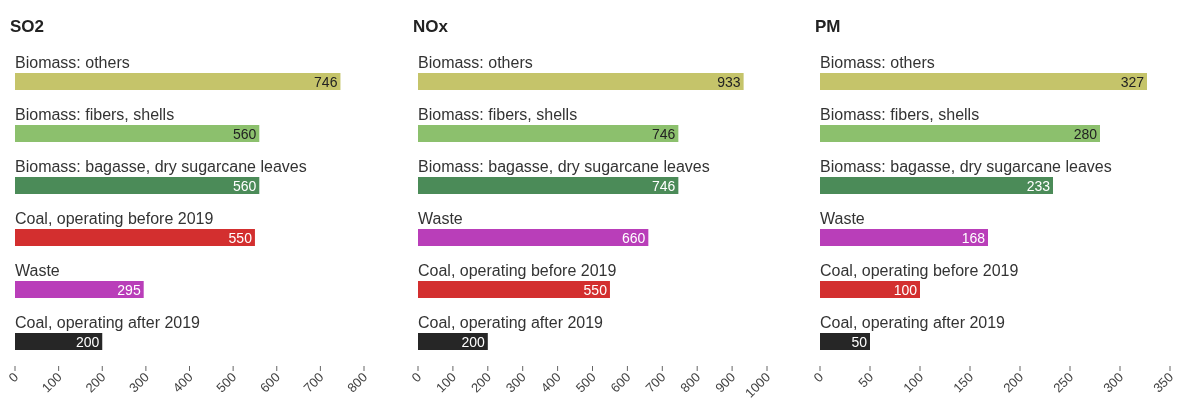 This screenshot has height=410, width=1178. I want to click on x-tick-label: 150, so click(963, 382).